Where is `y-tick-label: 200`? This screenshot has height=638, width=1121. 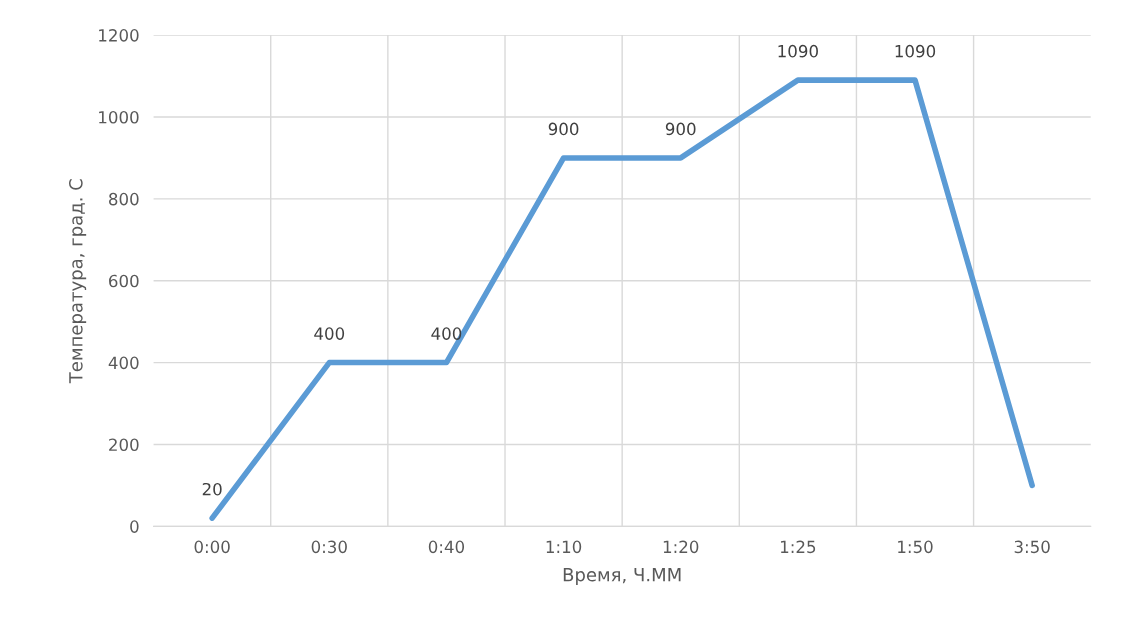 y-tick-label: 200 is located at coordinates (124, 445).